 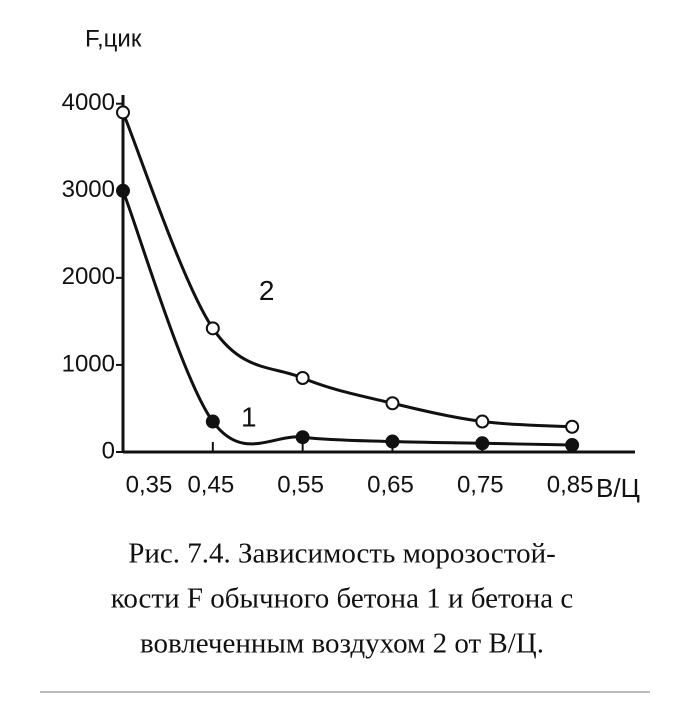 I want to click on y-tick-label: 4000, so click(x=88, y=102).